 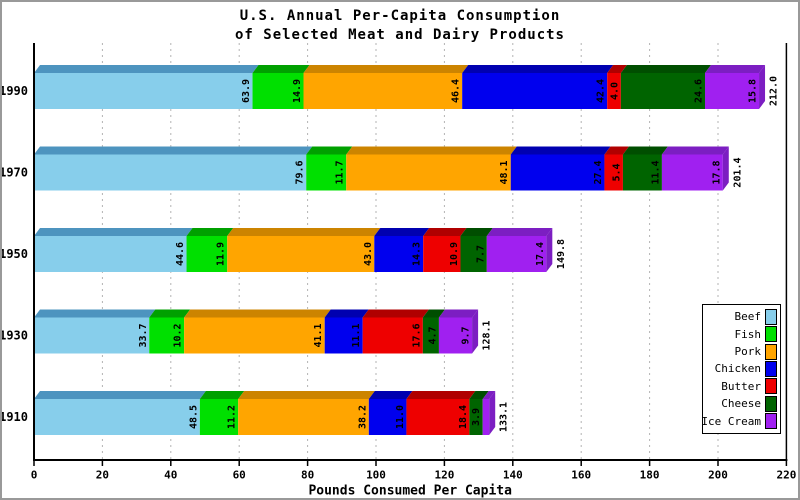 What do you see at coordinates (34, 475) in the screenshot?
I see `x-tick-label-0: 0` at bounding box center [34, 475].